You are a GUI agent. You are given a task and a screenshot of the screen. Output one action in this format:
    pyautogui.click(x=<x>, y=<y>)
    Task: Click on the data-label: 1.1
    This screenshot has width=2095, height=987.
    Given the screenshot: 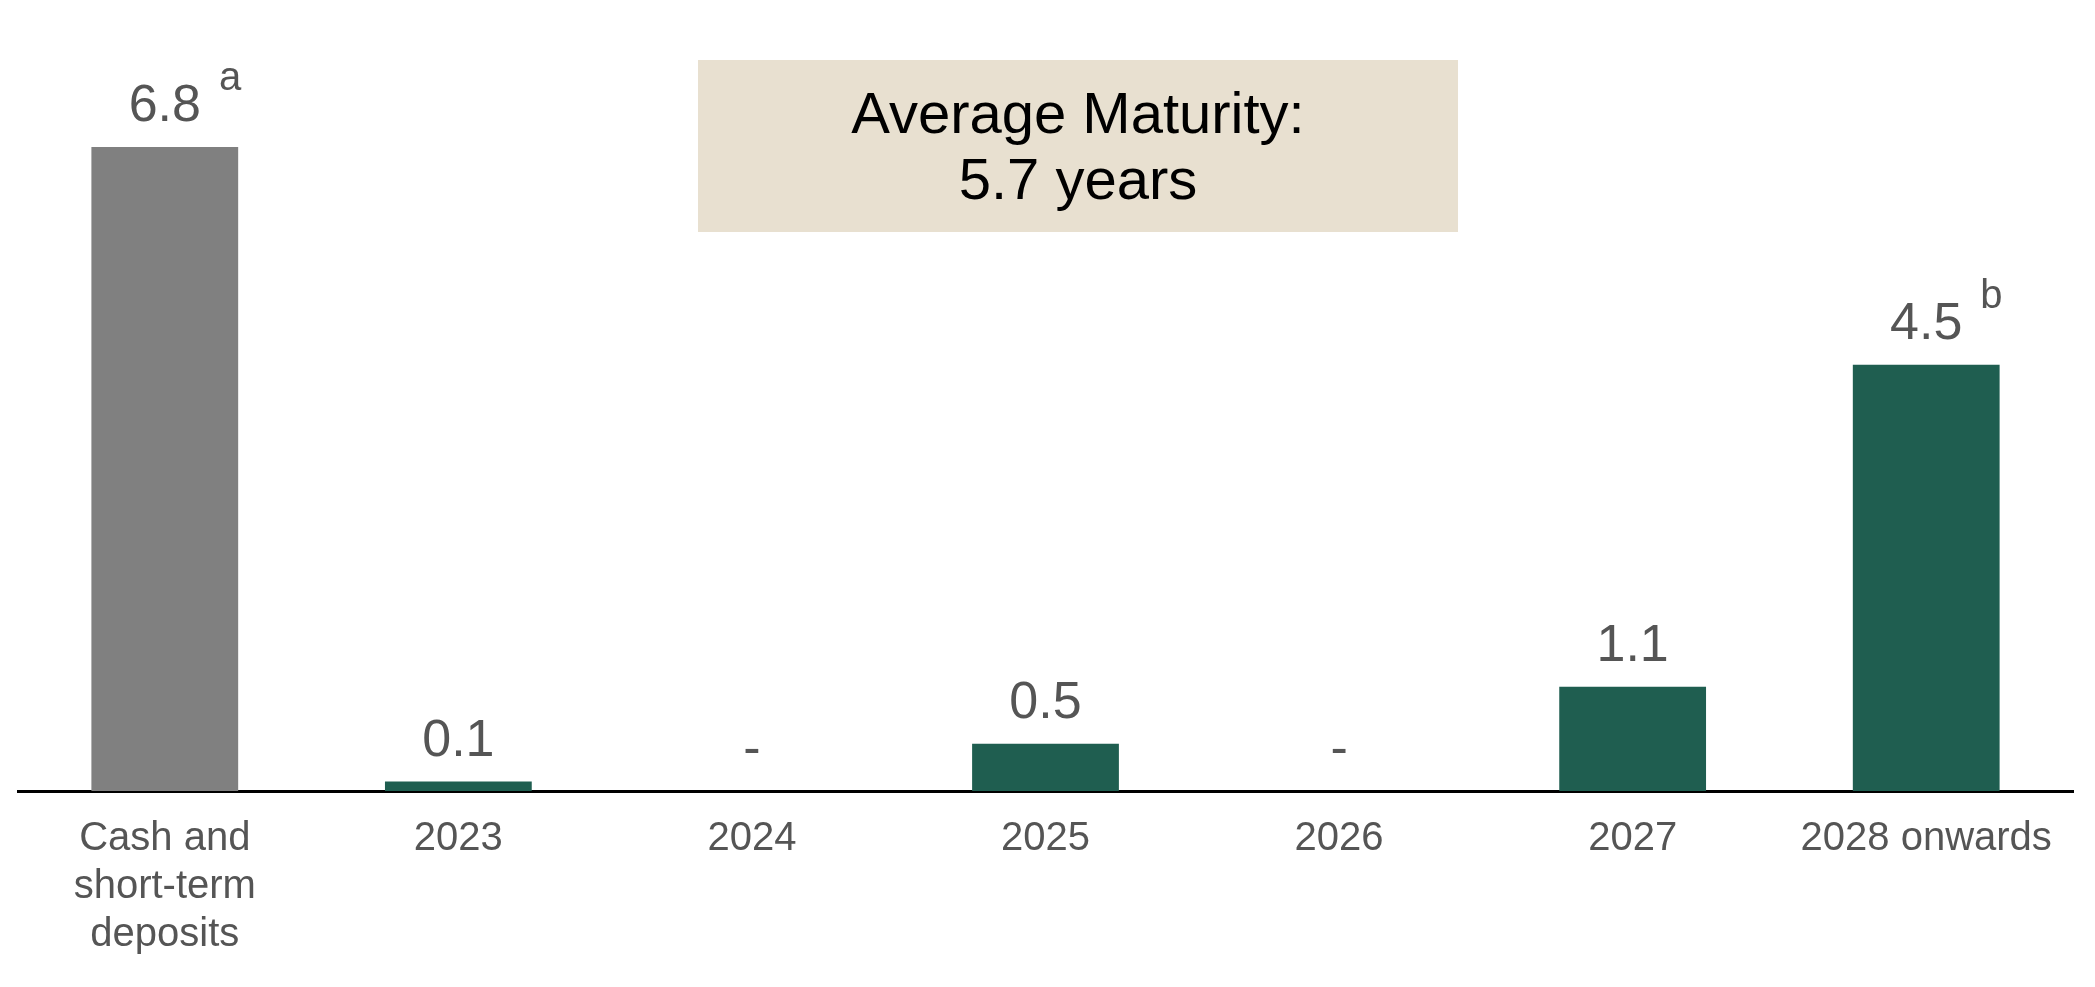 What is the action you would take?
    pyautogui.click(x=1632, y=643)
    